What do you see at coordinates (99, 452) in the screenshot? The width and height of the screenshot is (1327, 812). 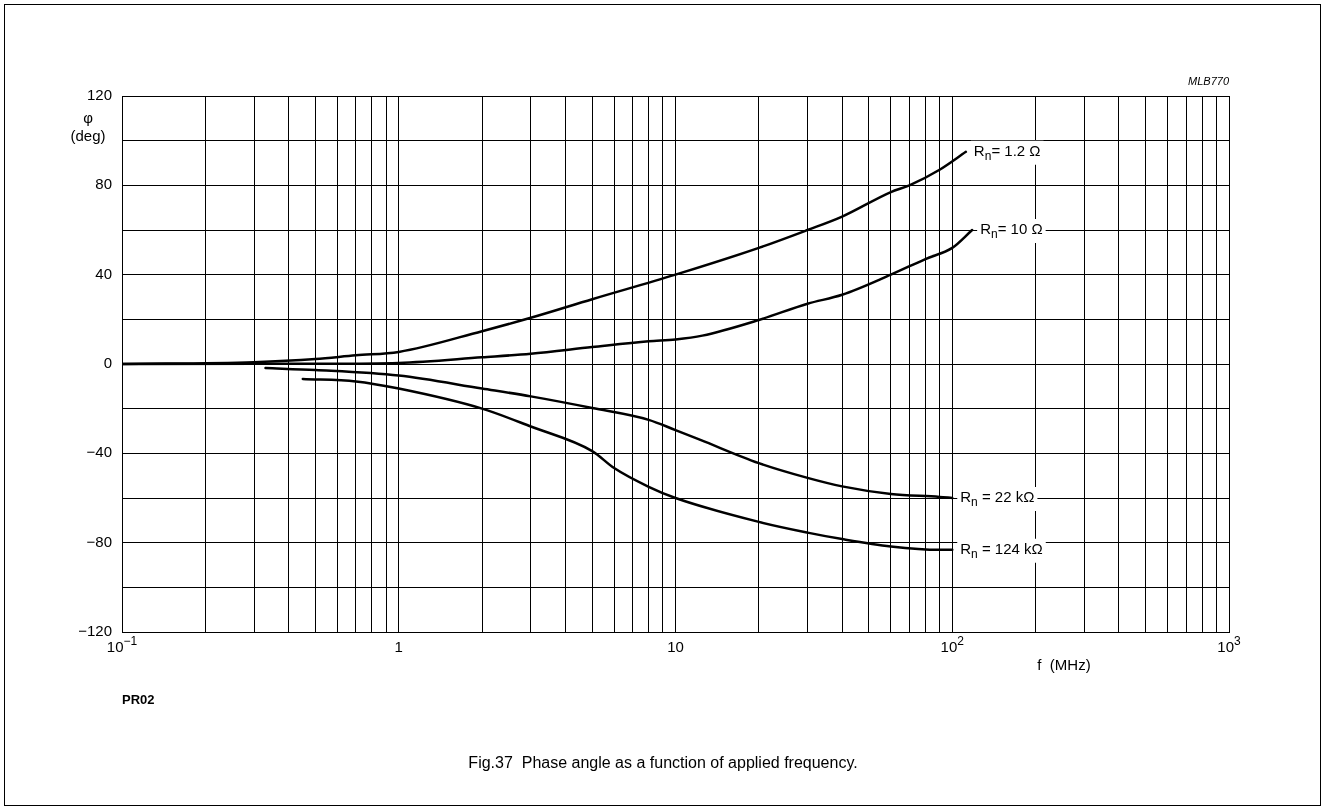 I see `y-tick-label: −40` at bounding box center [99, 452].